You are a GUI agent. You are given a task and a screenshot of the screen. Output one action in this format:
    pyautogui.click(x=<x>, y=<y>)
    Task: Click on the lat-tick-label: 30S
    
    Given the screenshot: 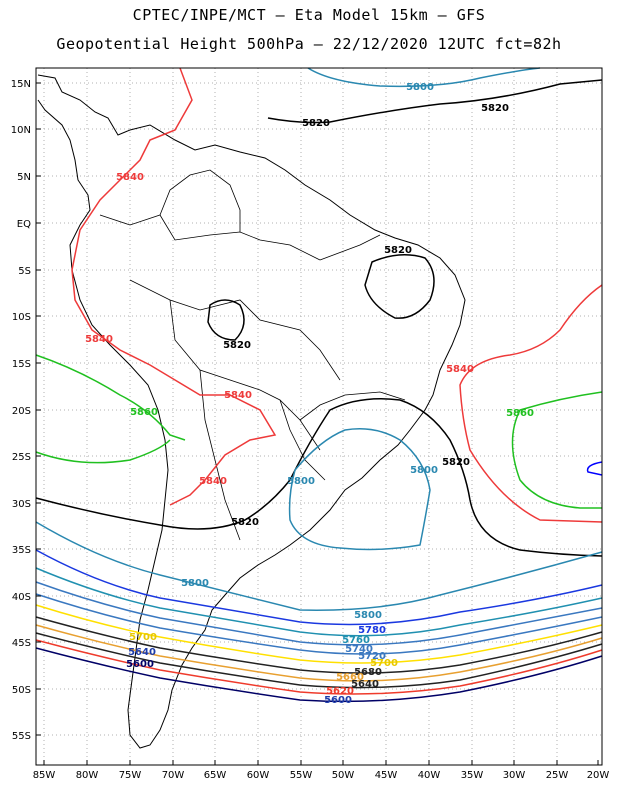 What is the action you would take?
    pyautogui.click(x=21, y=504)
    